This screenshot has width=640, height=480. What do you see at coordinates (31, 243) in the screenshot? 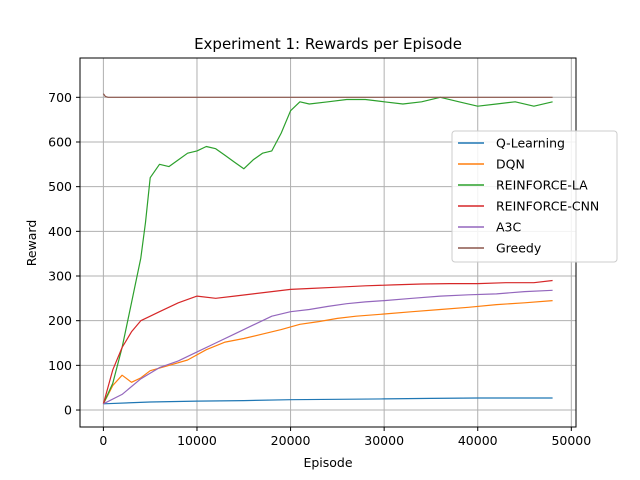
I see `y-axis-label: Reward` at bounding box center [31, 243].